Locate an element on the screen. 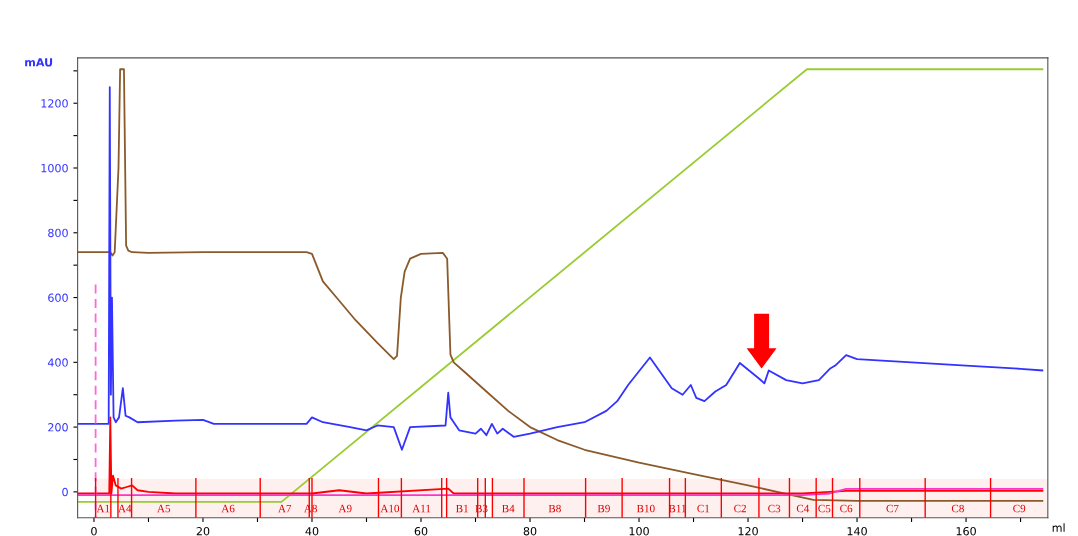 The image size is (1078, 536). y-tick-label: 1000 is located at coordinates (54, 168).